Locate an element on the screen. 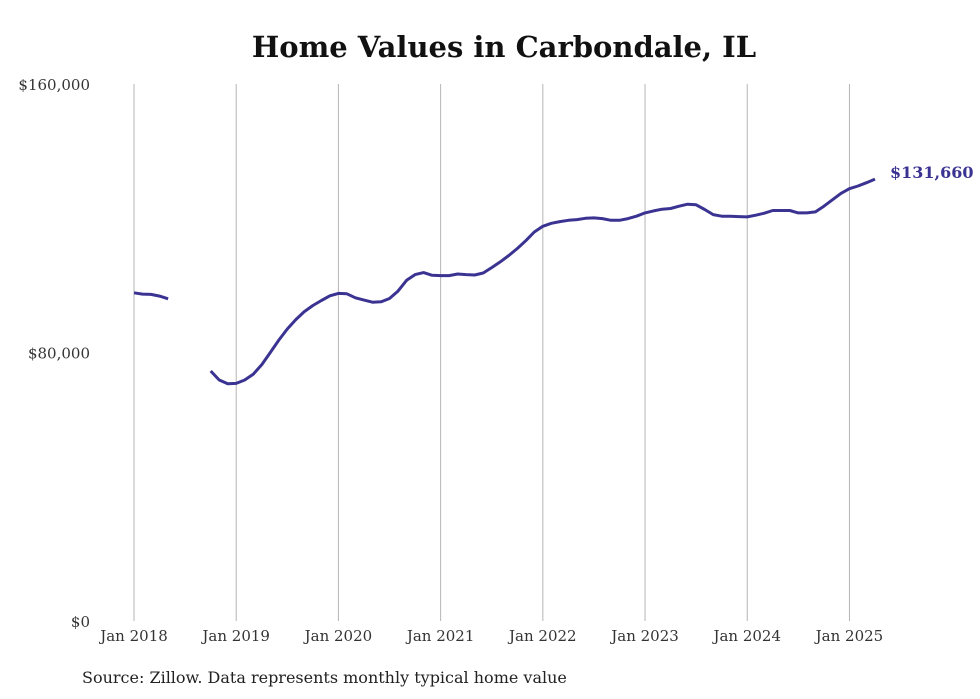  end-value-label: $131,660 is located at coordinates (932, 172).